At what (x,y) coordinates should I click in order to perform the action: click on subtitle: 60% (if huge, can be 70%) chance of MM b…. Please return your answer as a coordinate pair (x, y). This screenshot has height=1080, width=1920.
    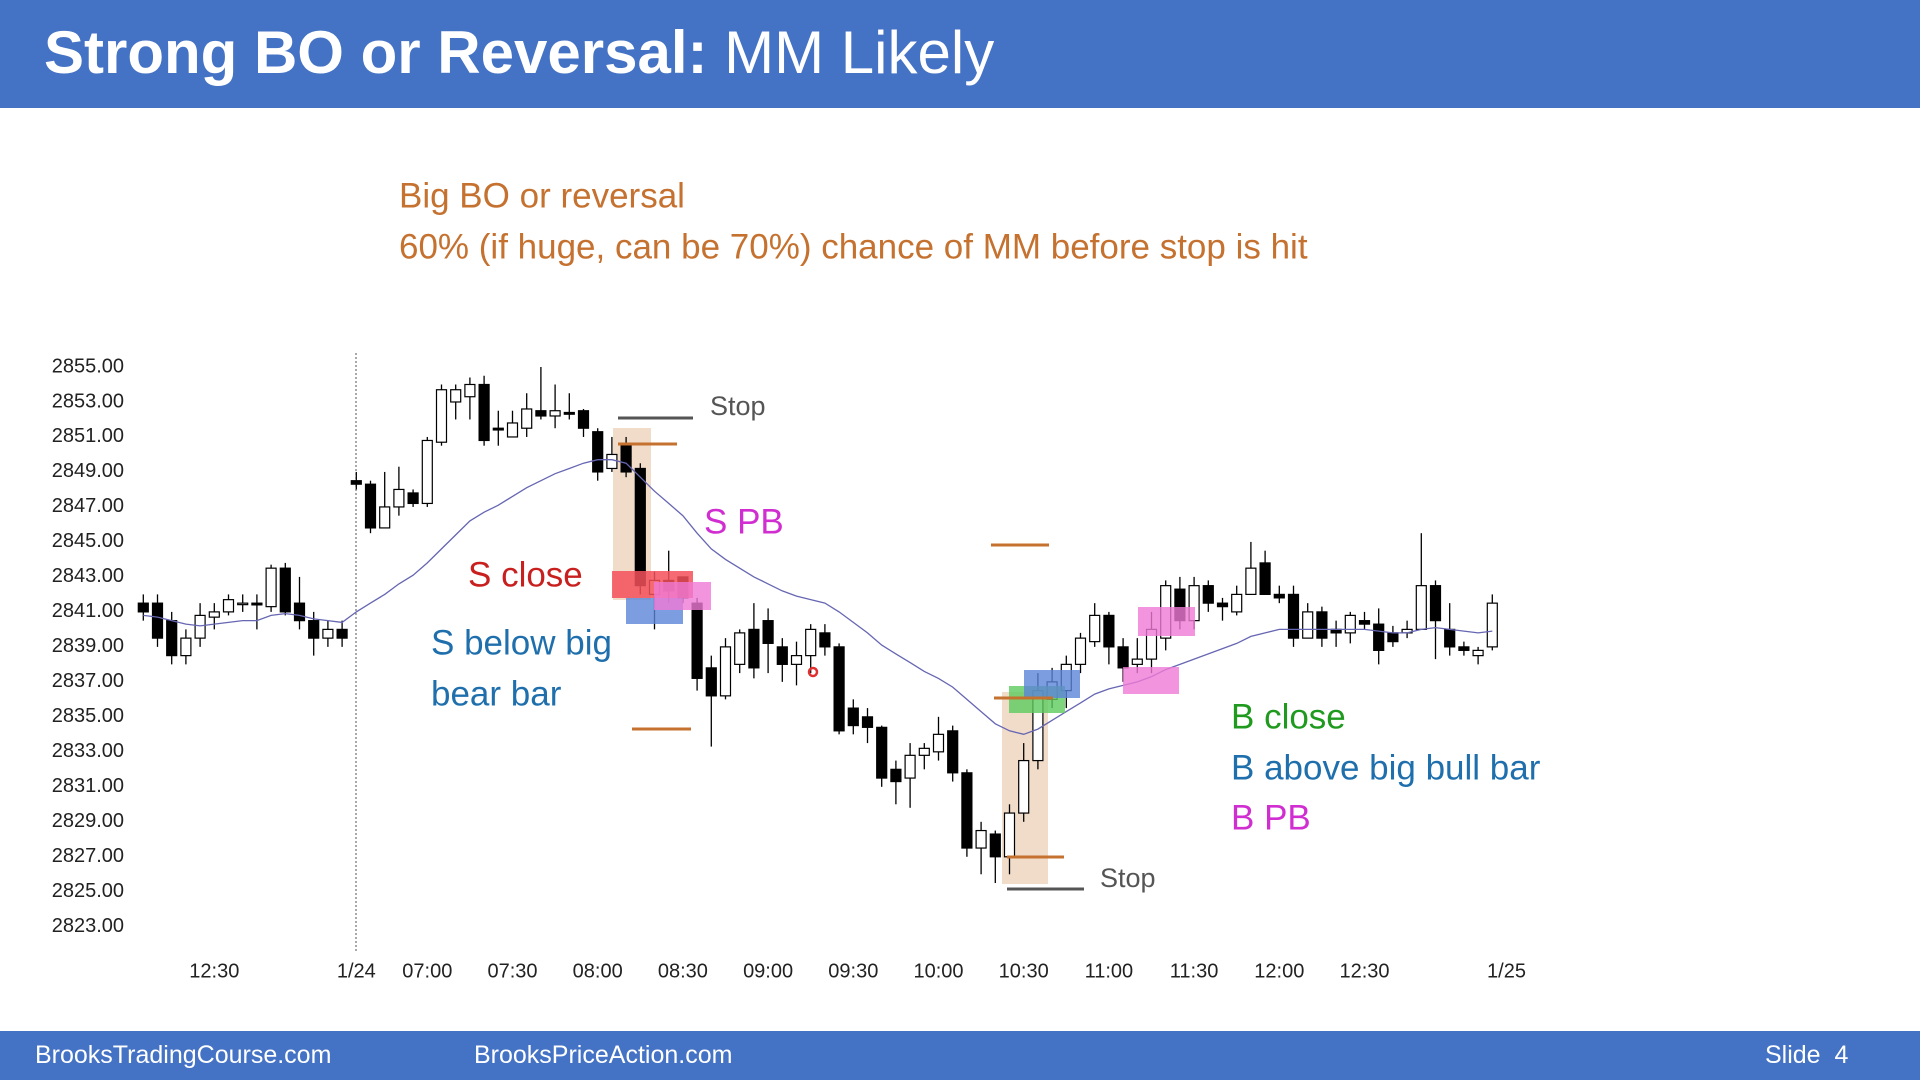
    Looking at the image, I should click on (853, 246).